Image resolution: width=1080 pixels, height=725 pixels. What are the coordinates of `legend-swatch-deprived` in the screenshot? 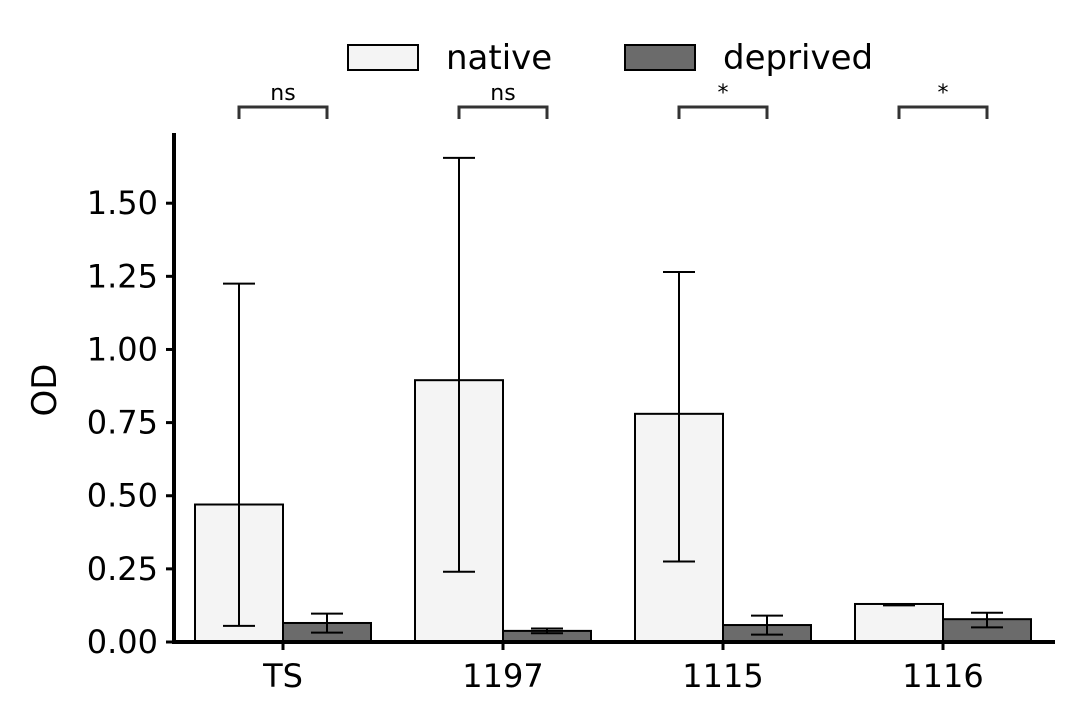 It's located at (660, 57).